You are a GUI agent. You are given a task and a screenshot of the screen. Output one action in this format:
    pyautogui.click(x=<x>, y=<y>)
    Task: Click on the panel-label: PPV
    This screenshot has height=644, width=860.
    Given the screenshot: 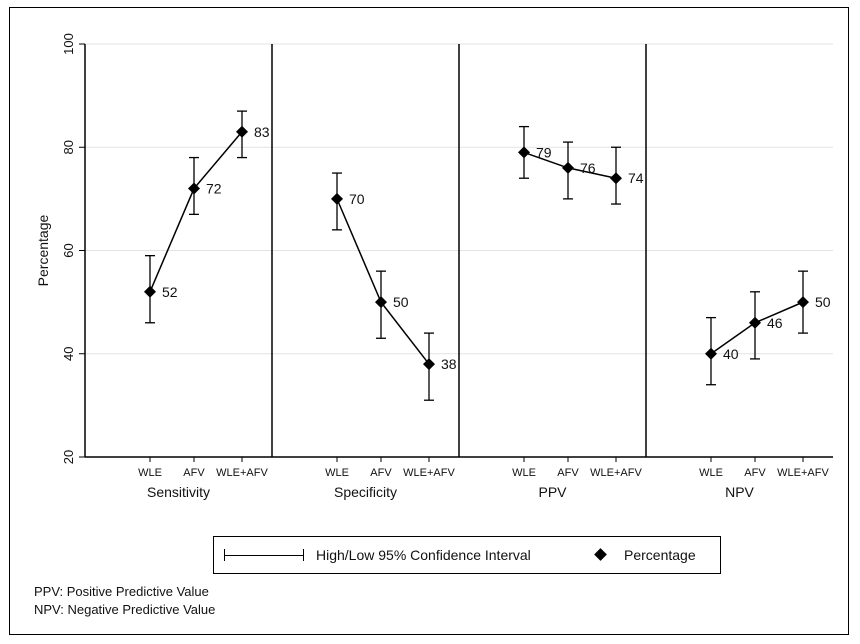 What is the action you would take?
    pyautogui.click(x=552, y=492)
    